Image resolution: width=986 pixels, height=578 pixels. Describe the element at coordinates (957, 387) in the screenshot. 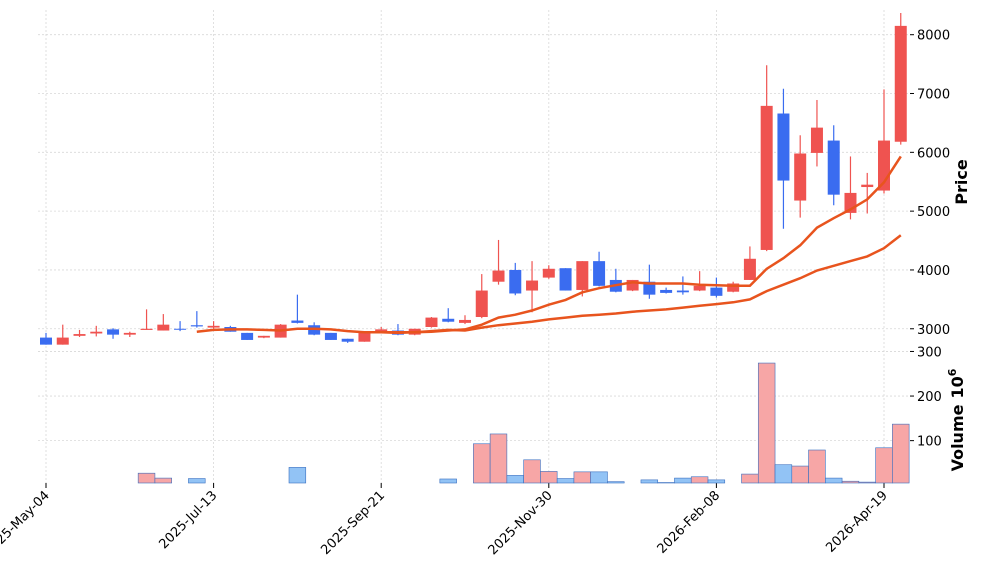

I see `scale-base: 10` at that location.